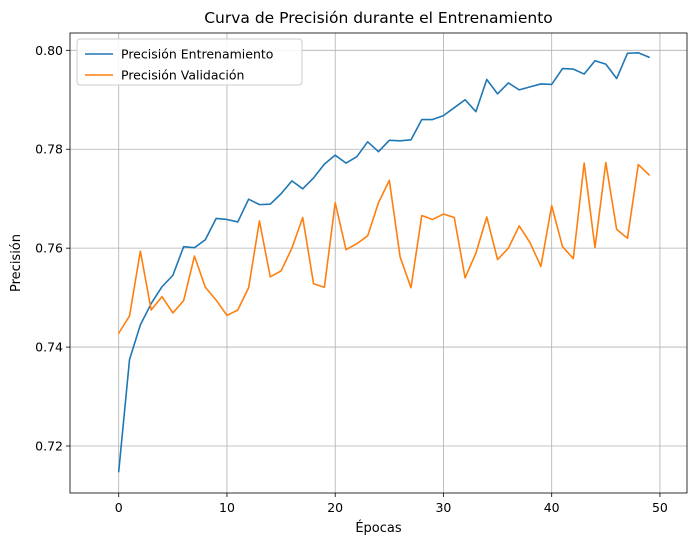  I want to click on y-axis-label: Precisión, so click(16, 263).